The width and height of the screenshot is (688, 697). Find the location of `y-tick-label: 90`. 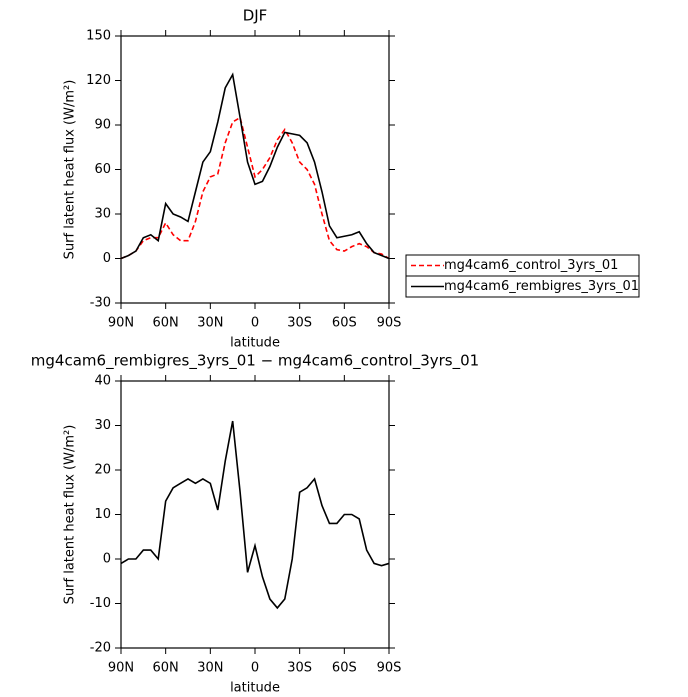

y-tick-label: 90 is located at coordinates (102, 125).